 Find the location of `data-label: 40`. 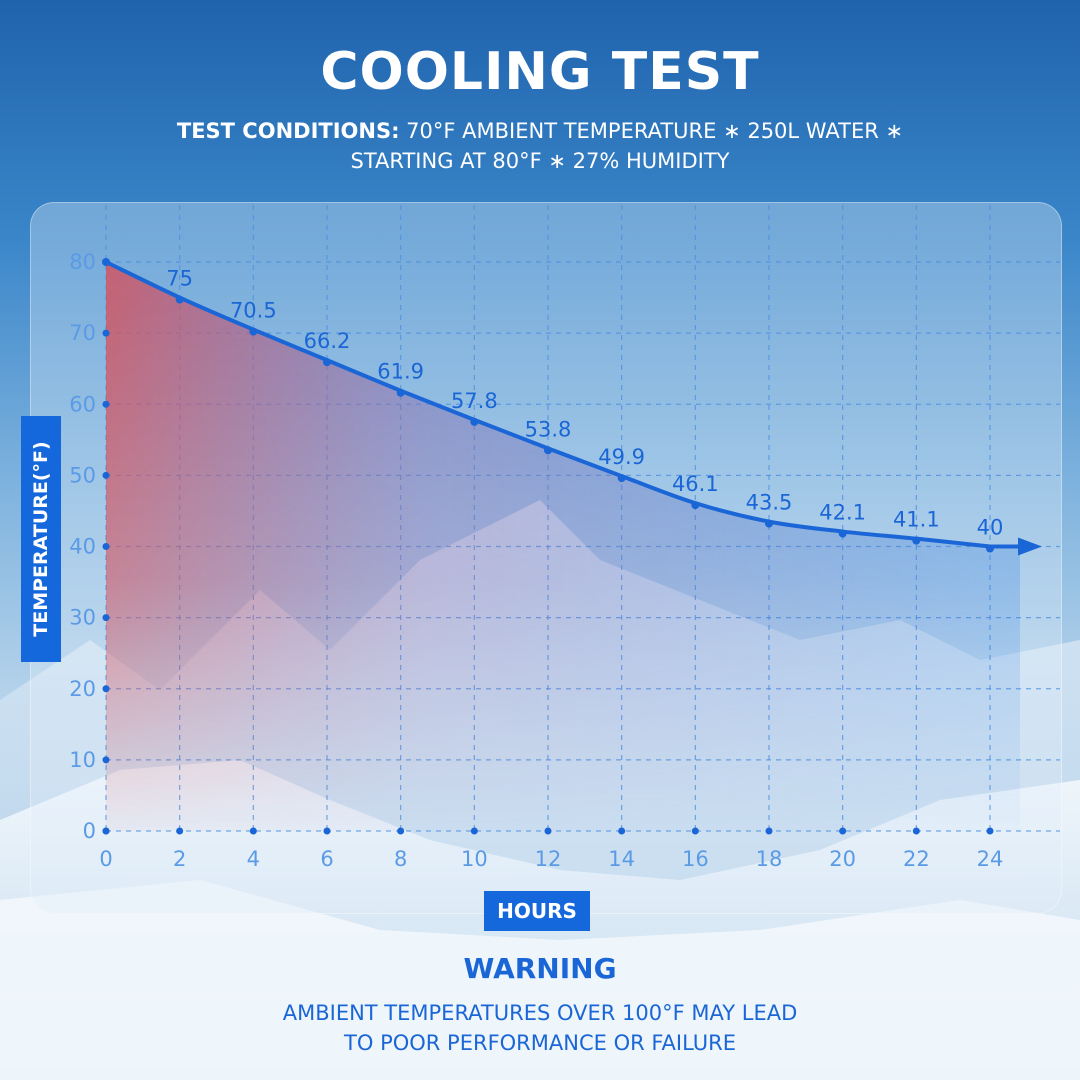

data-label: 40 is located at coordinates (990, 528).